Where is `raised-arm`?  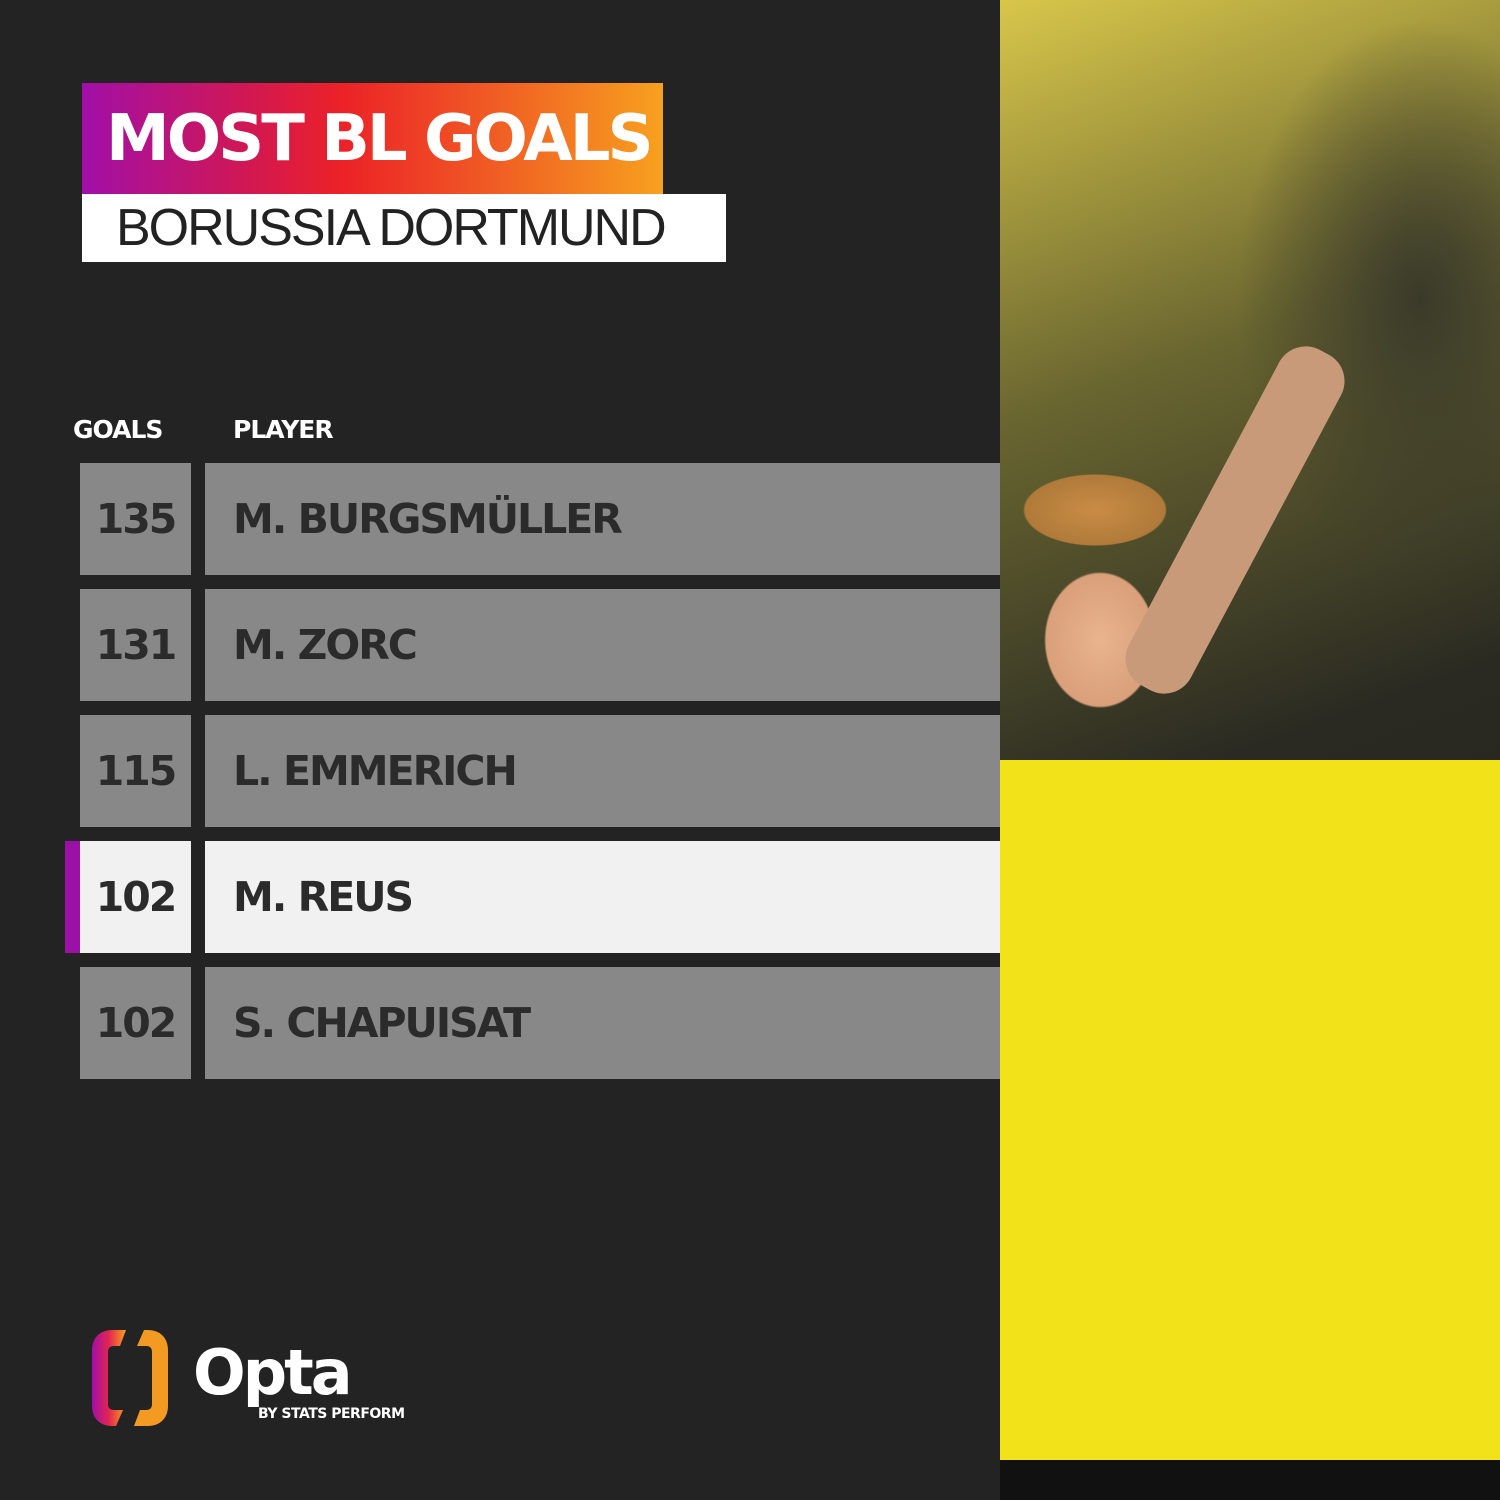 raised-arm is located at coordinates (1235, 520).